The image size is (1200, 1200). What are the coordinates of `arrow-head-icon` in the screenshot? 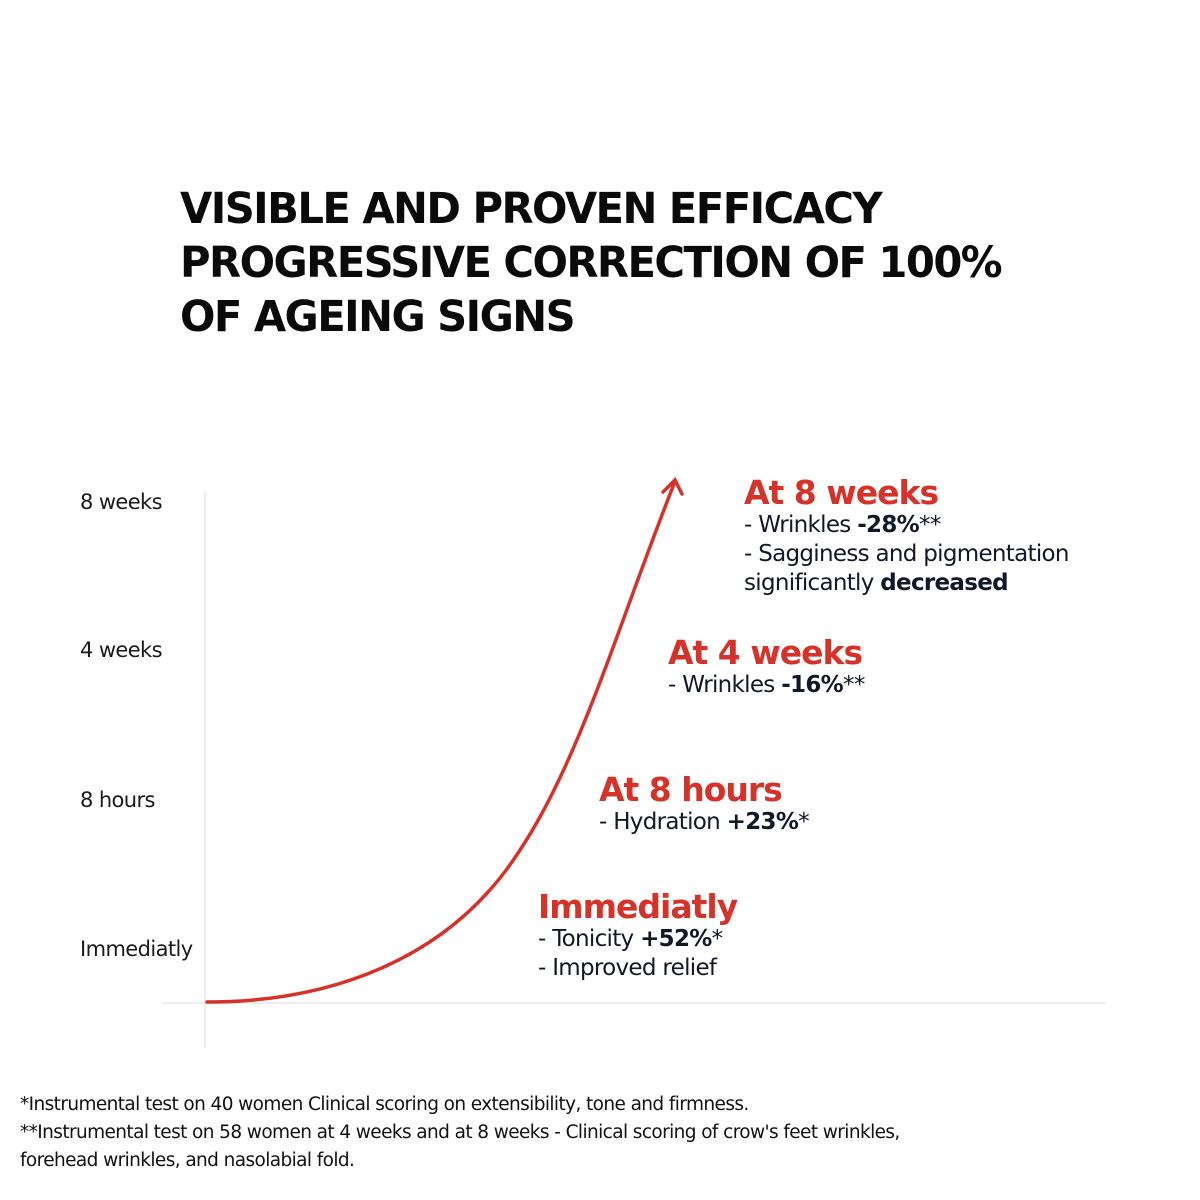 It's located at (672, 486).